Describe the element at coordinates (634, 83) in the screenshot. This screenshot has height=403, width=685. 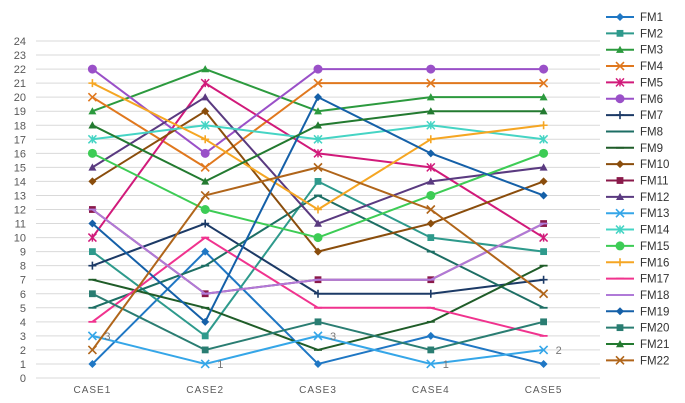
I see `legend-item-fm5: FM5` at that location.